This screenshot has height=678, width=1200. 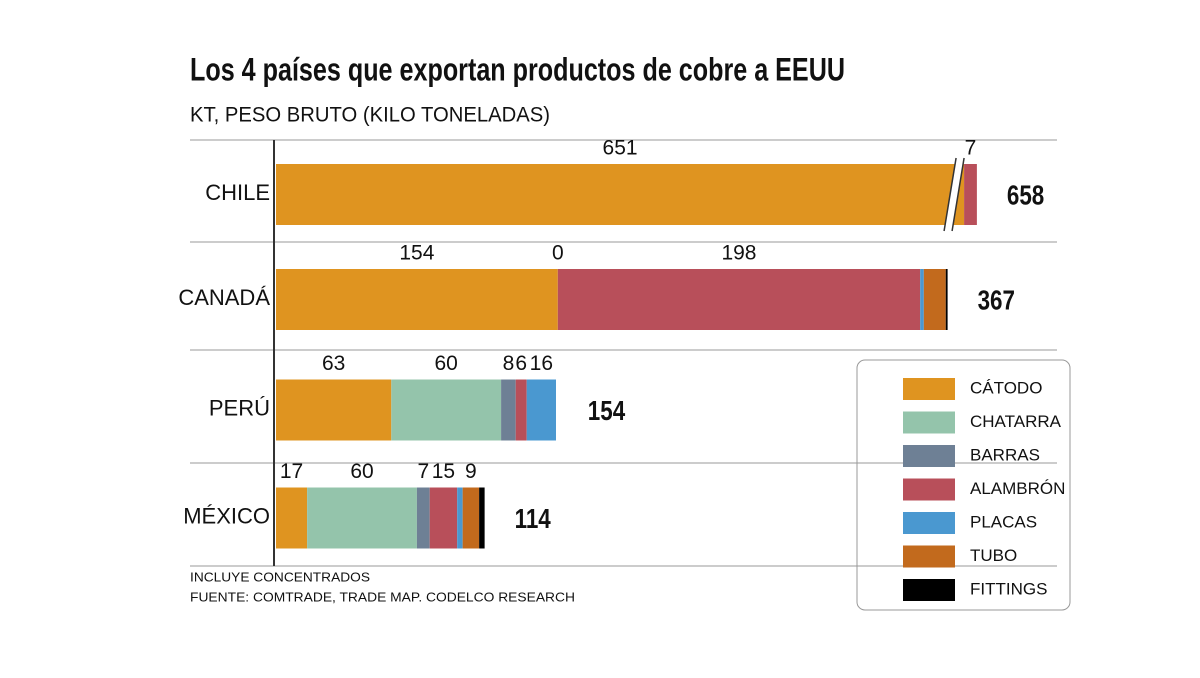 What do you see at coordinates (620, 148) in the screenshot?
I see `value-label: 651` at bounding box center [620, 148].